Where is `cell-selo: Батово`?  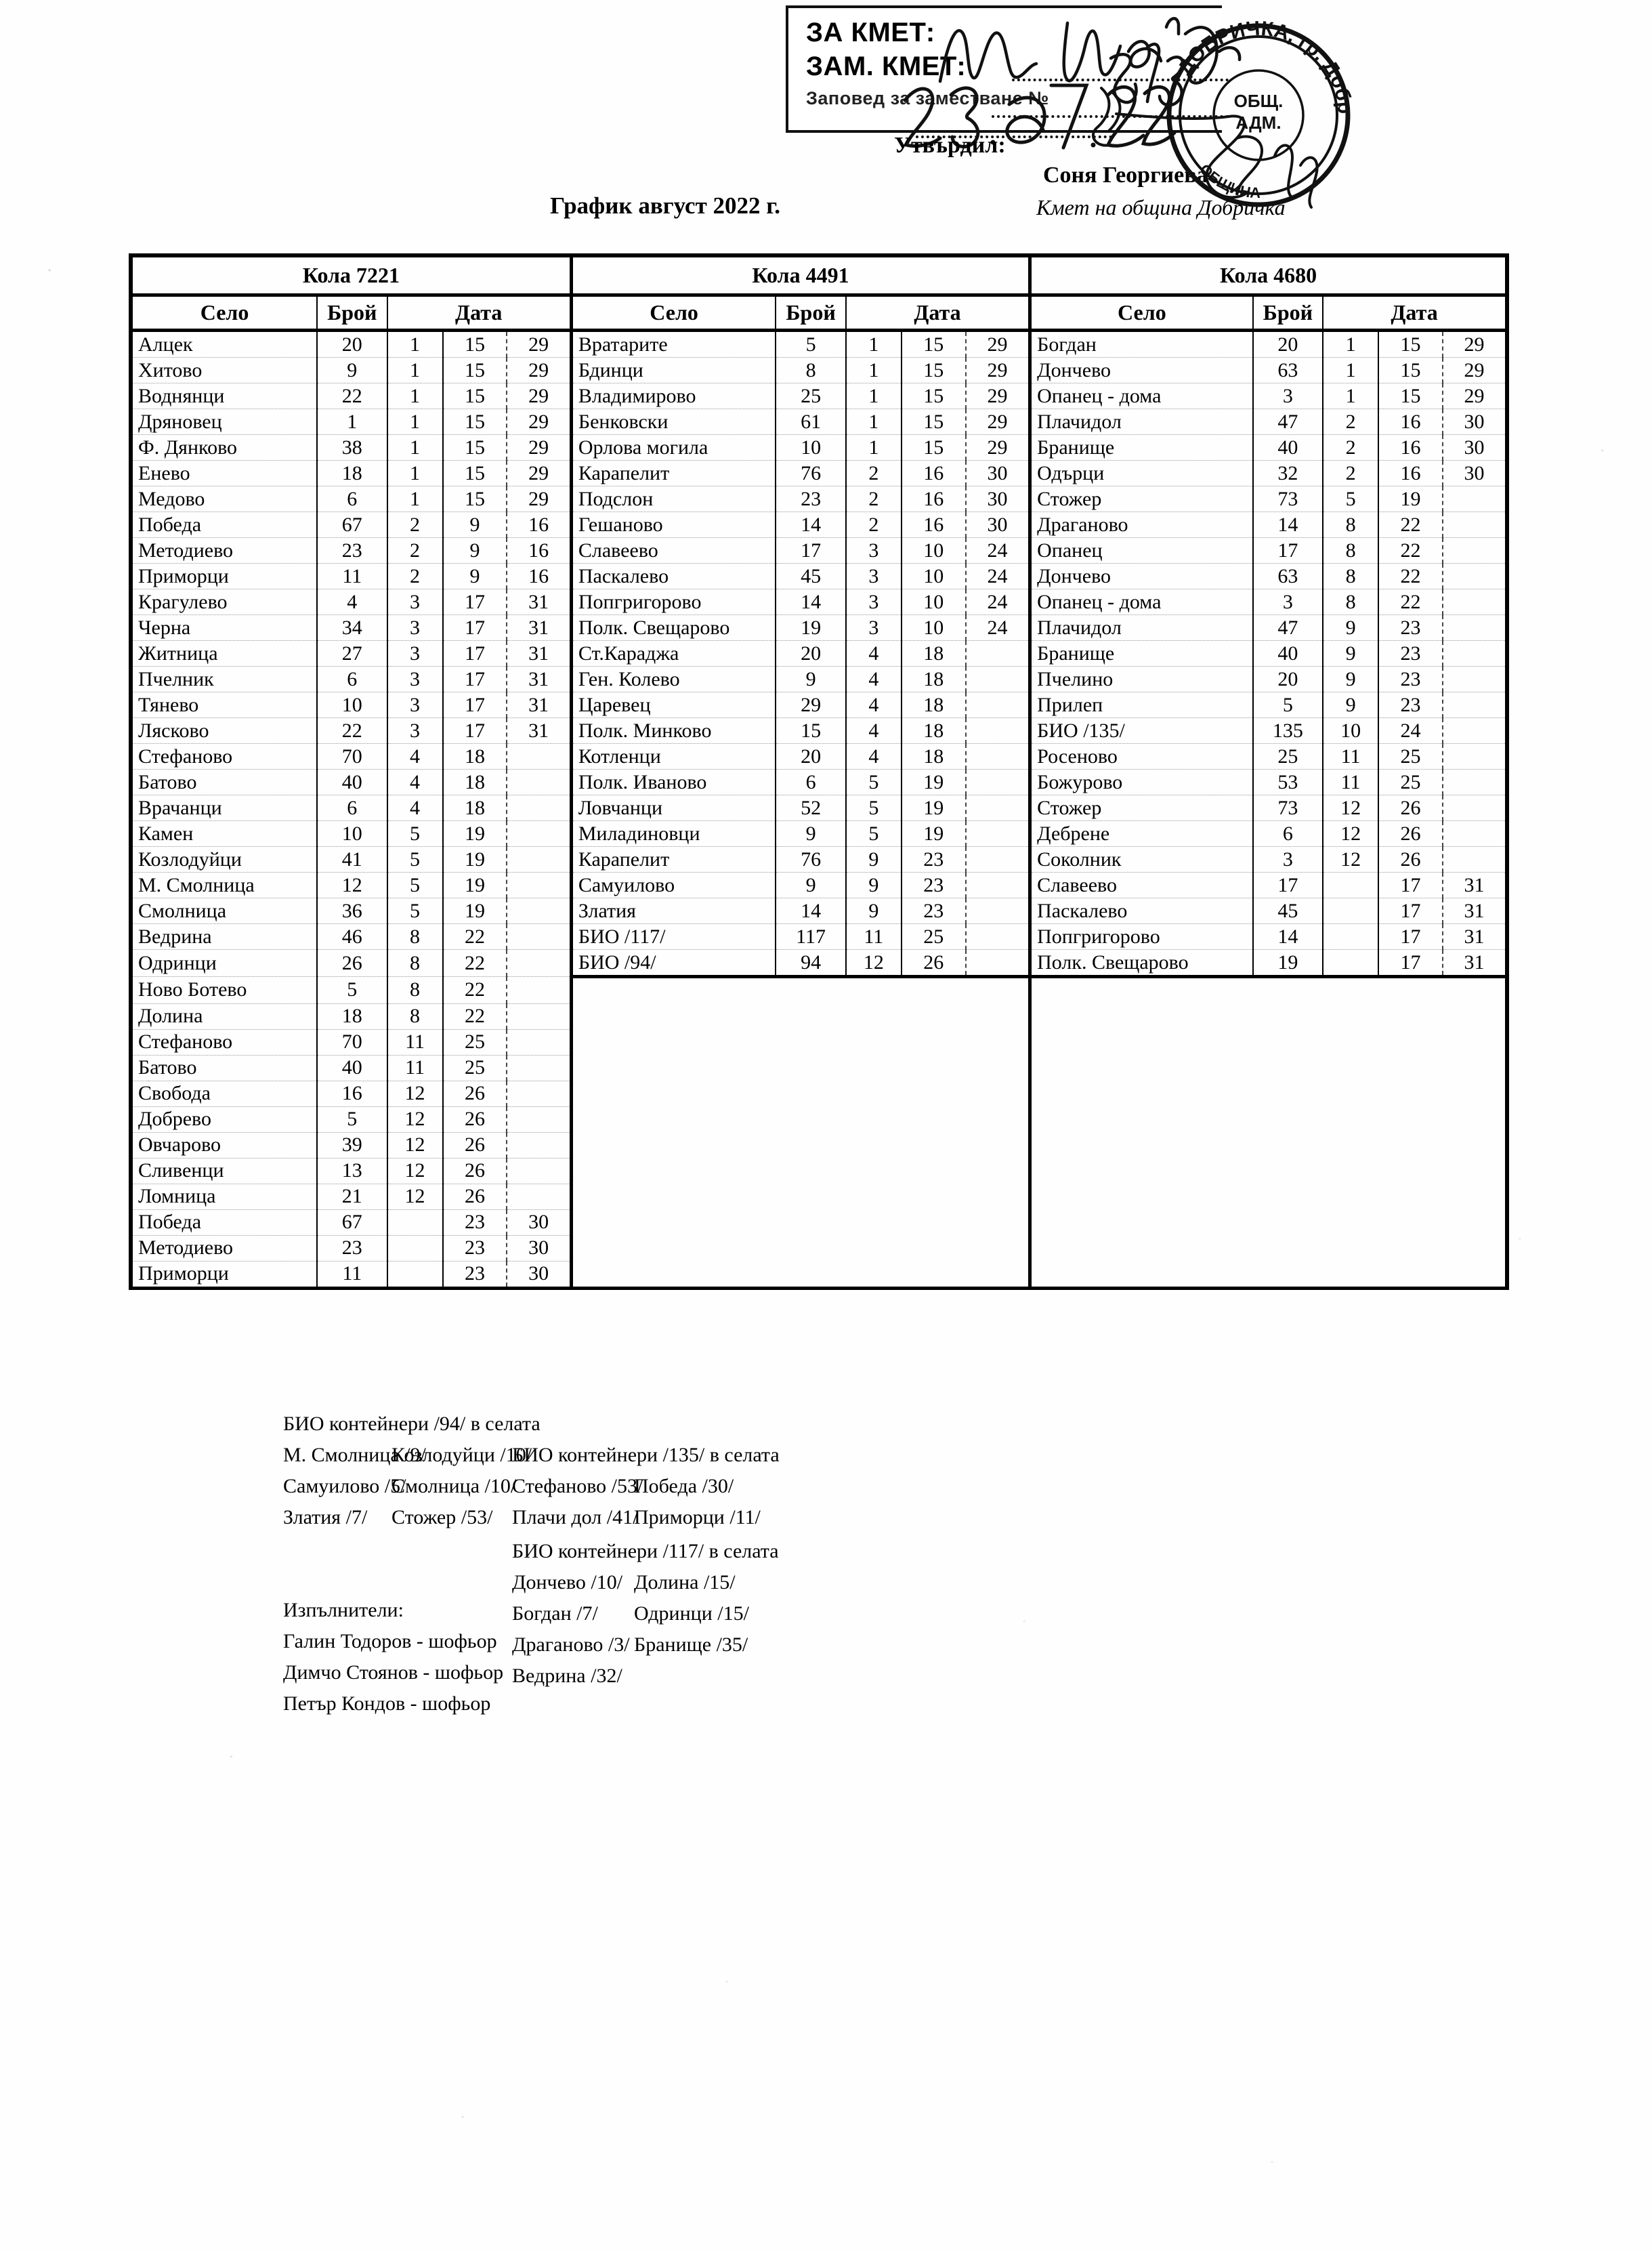
cell-selo: Батово is located at coordinates (223, 1068).